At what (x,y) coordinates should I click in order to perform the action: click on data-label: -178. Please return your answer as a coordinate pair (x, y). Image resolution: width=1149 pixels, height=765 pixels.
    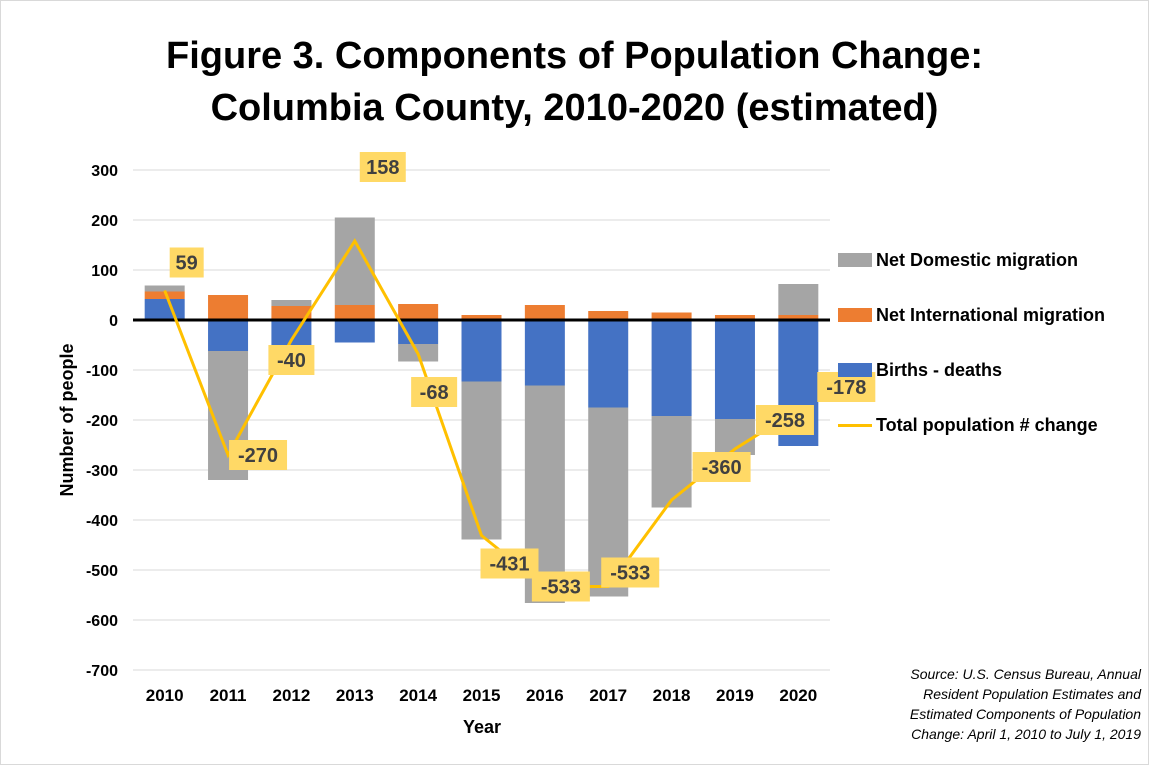
    Looking at the image, I should click on (846, 387).